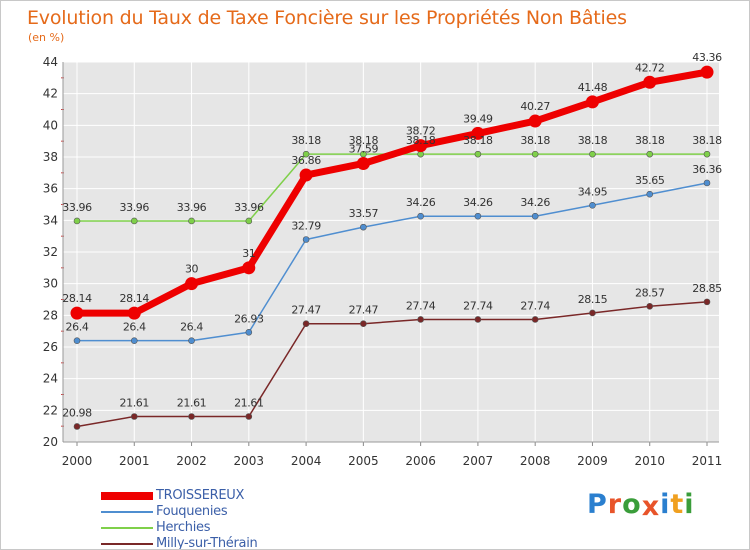 The width and height of the screenshot is (750, 550). What do you see at coordinates (363, 461) in the screenshot?
I see `x-tick-label: 2005` at bounding box center [363, 461].